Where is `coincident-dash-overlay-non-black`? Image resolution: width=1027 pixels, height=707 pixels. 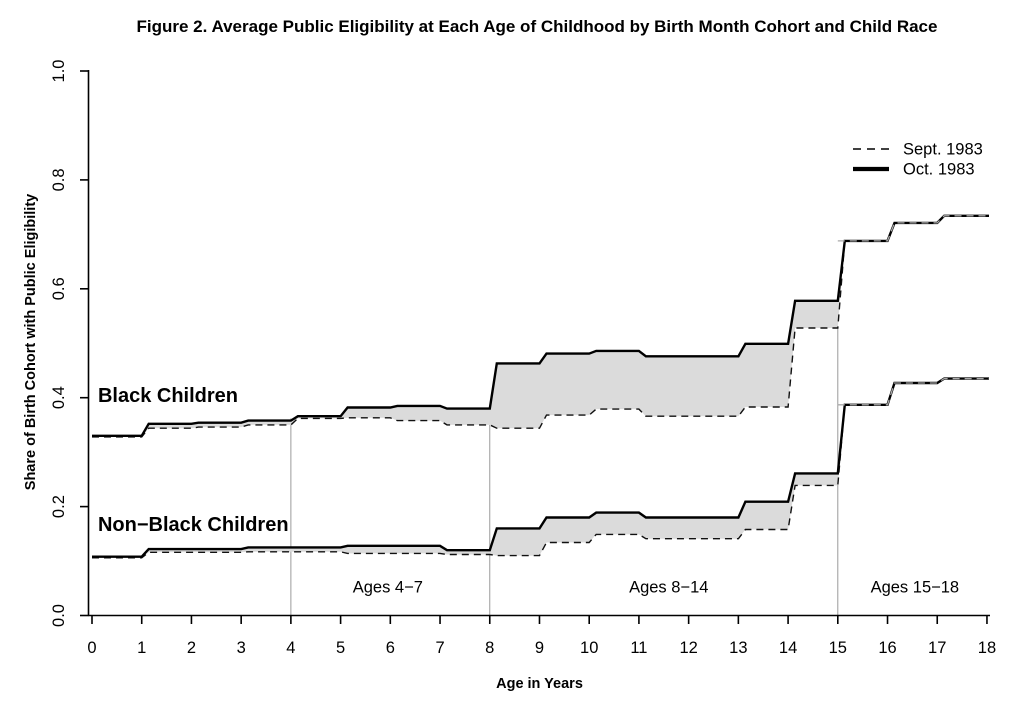 coincident-dash-overlay-non-black is located at coordinates (913, 391).